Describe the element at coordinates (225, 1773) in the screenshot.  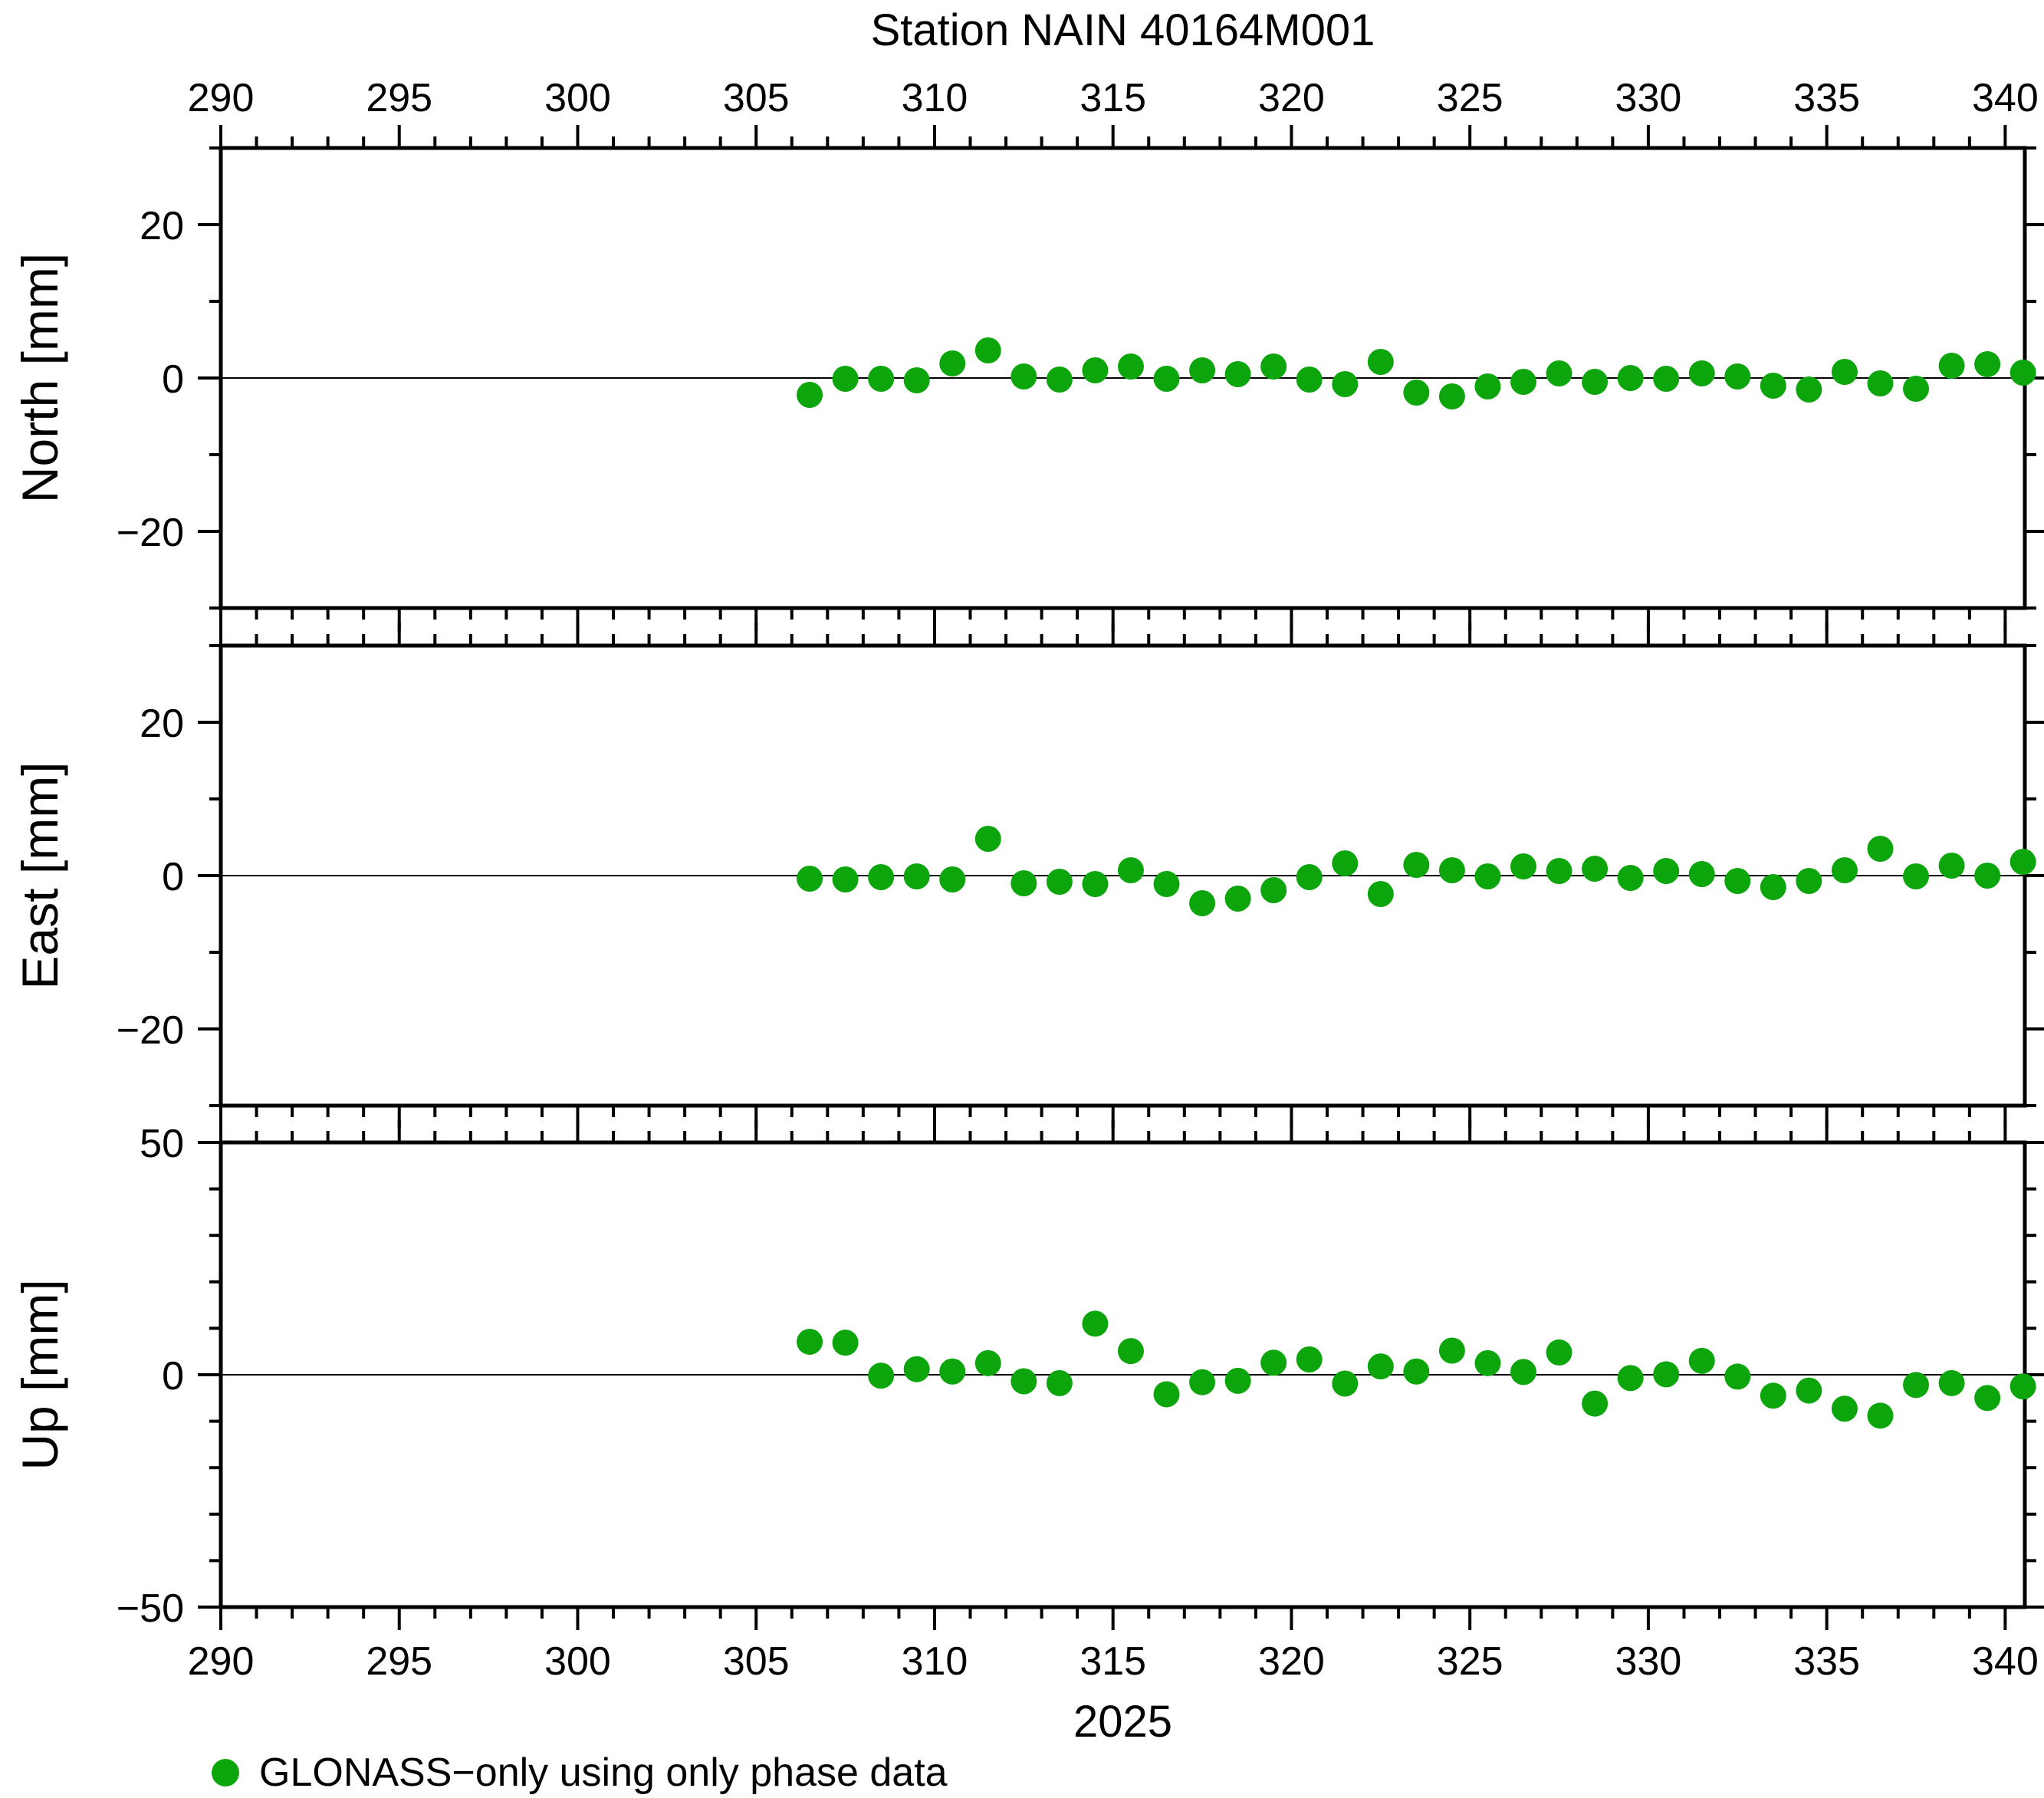
I see `legend-marker-icon` at that location.